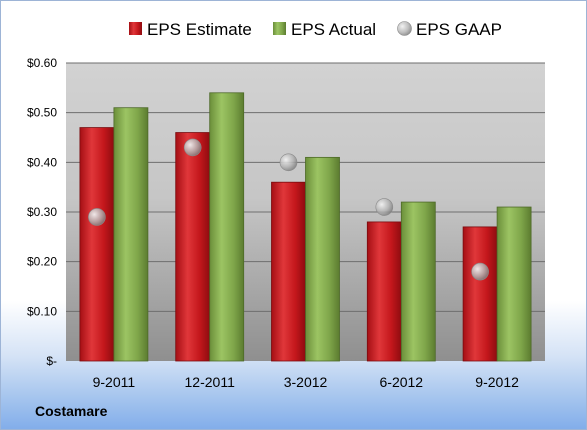 The height and width of the screenshot is (430, 587). Describe the element at coordinates (402, 382) in the screenshot. I see `x-tick-label: 6-2012` at that location.